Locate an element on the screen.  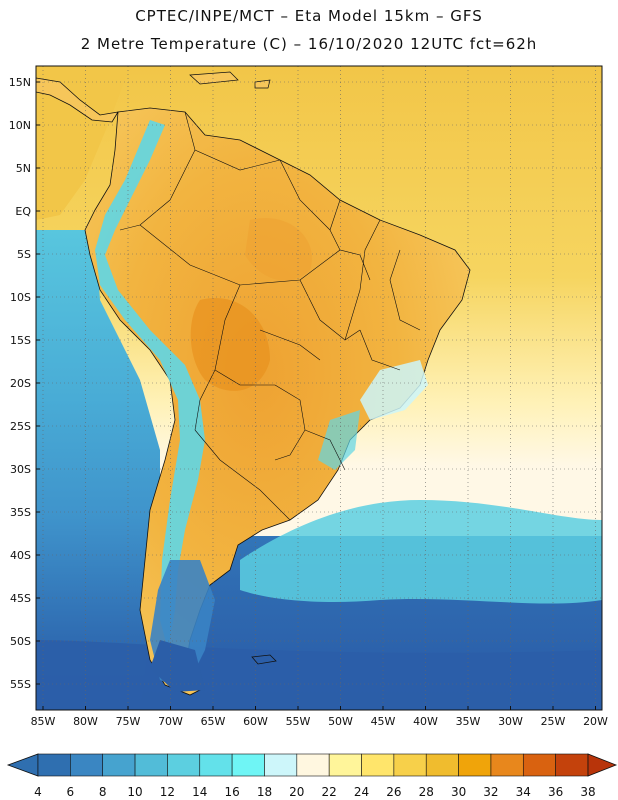
longitude-label: 20W is located at coordinates (595, 721).